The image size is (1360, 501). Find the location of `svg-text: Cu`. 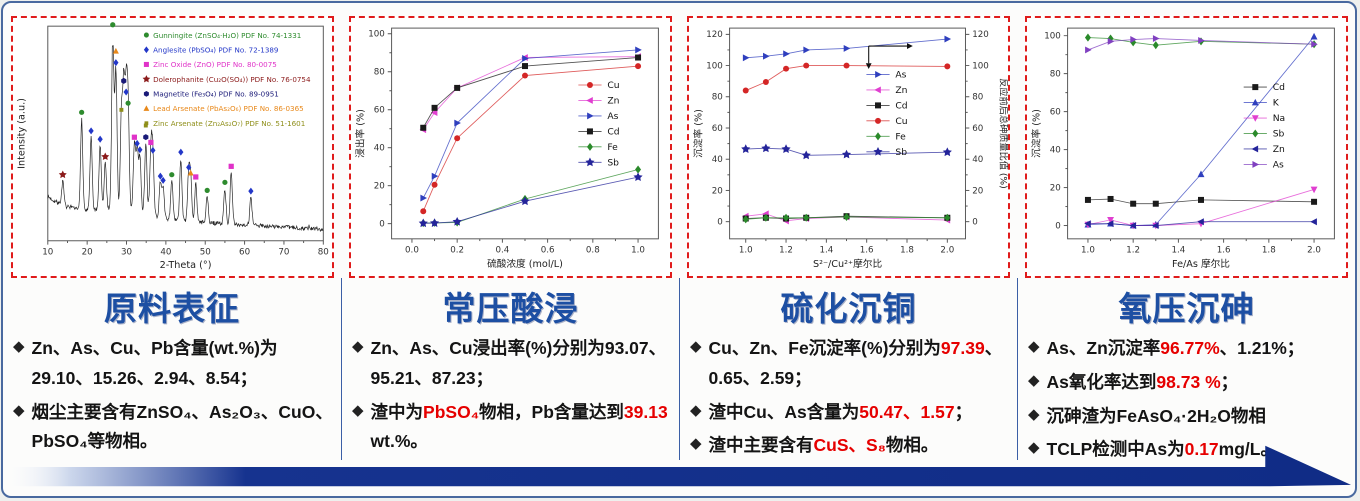

svg-text: Cu is located at coordinates (613, 85).